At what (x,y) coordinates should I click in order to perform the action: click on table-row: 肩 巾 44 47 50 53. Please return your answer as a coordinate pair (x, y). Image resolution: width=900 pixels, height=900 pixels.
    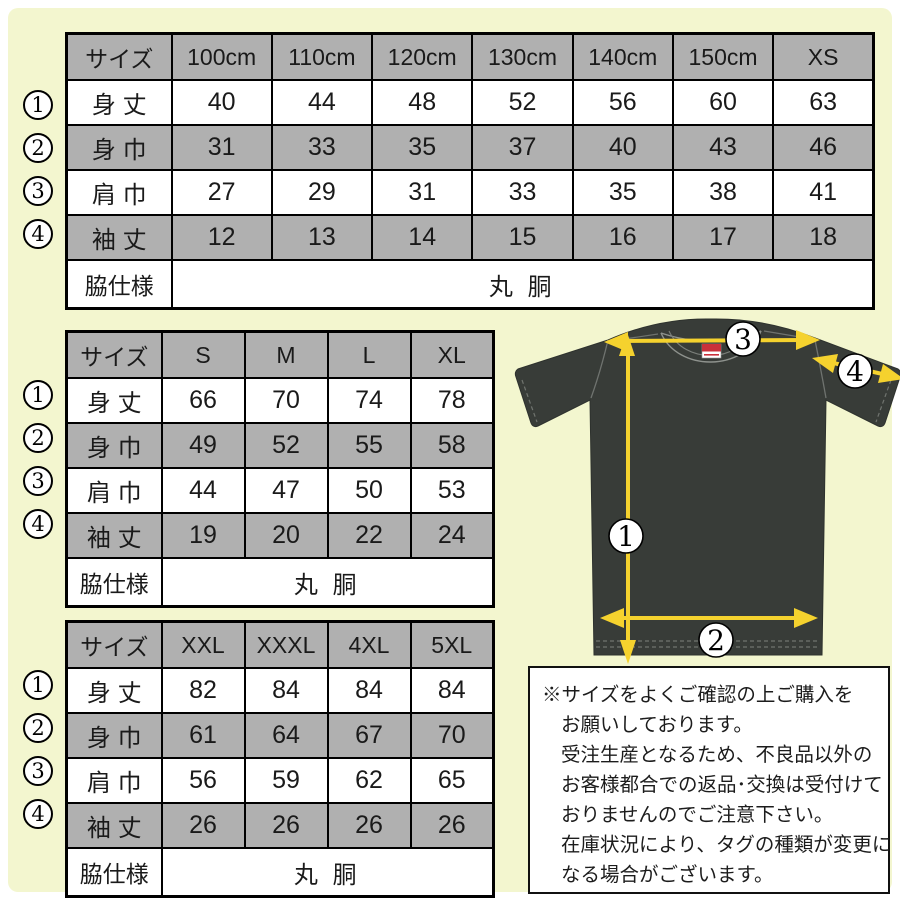
    Looking at the image, I should click on (280, 490).